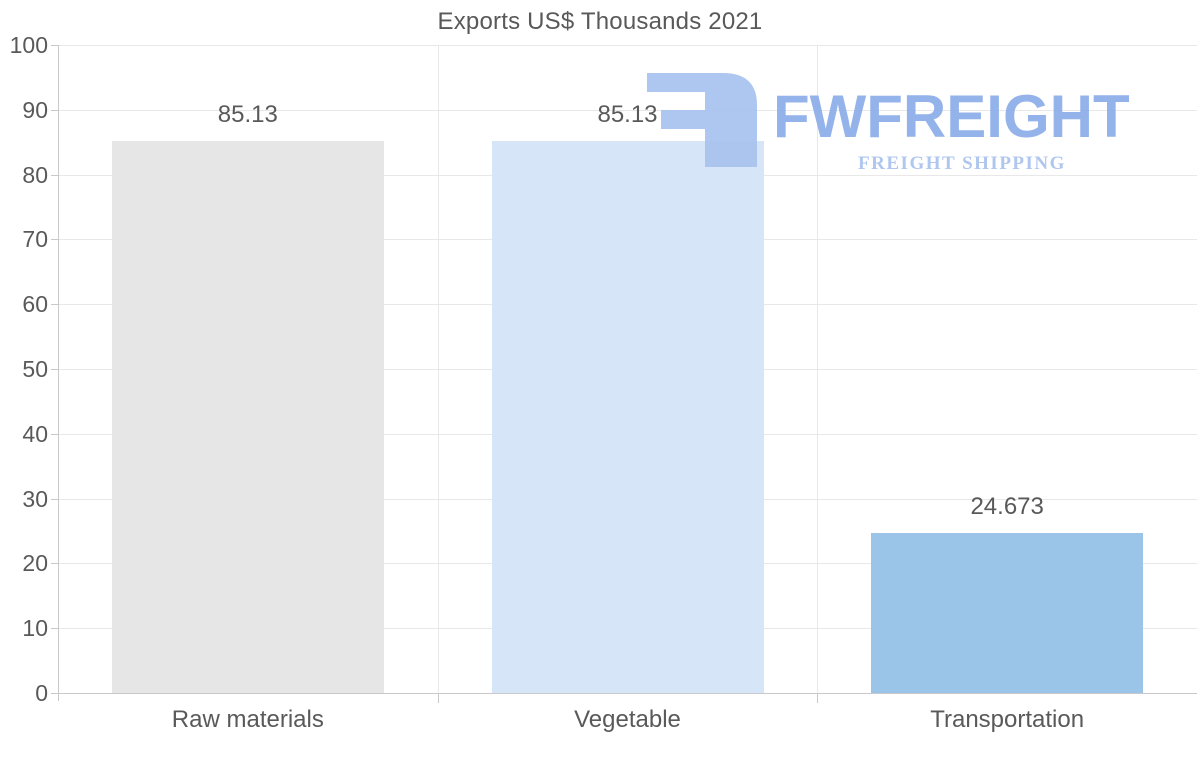 The width and height of the screenshot is (1200, 763). Describe the element at coordinates (35, 239) in the screenshot. I see `y-axis-label-70: 70` at that location.